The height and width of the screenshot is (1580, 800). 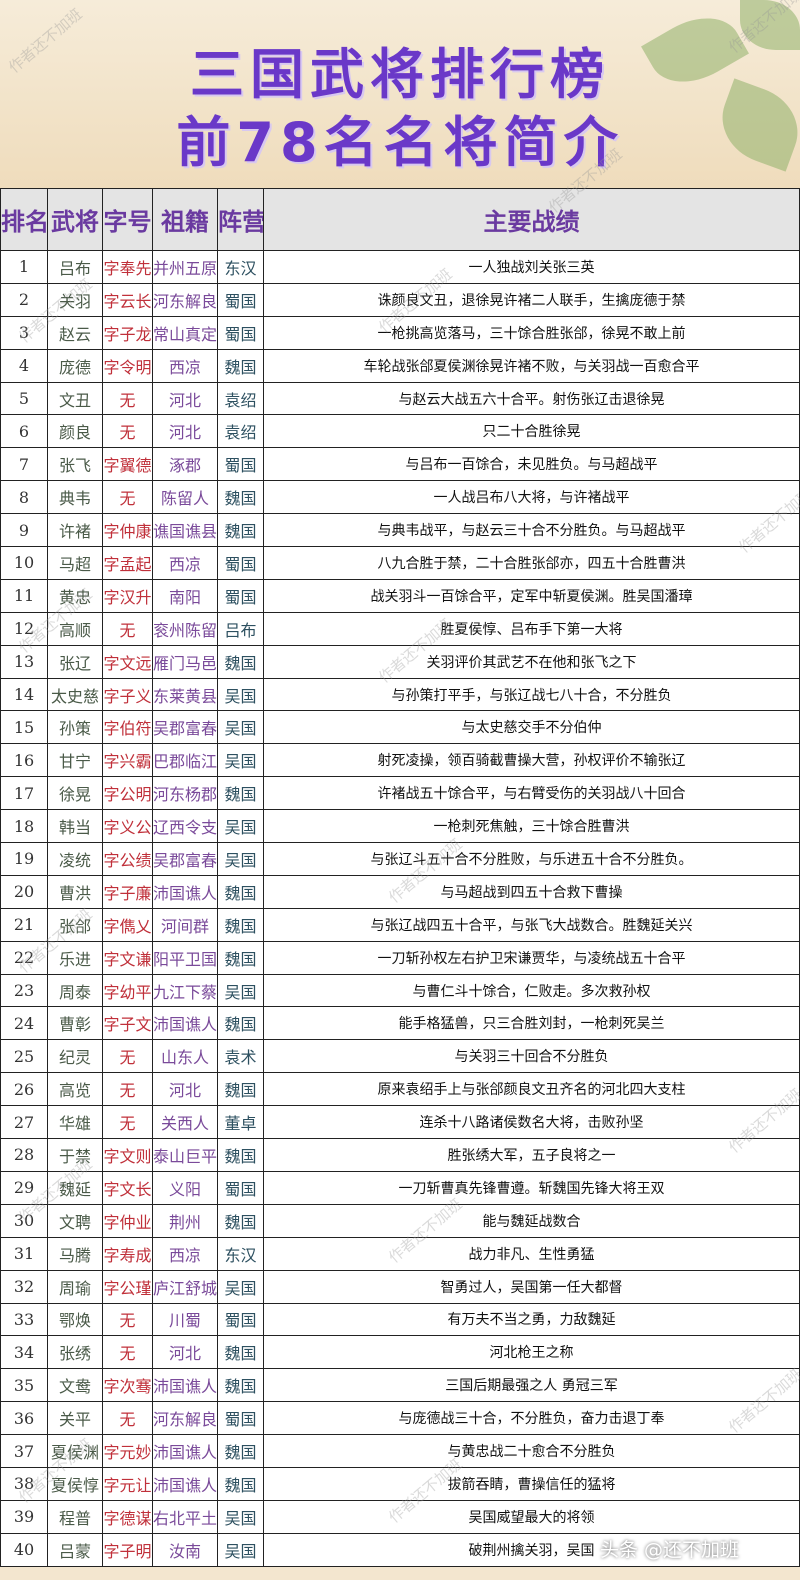 What do you see at coordinates (127, 760) in the screenshot?
I see `courtesy-name-cell: 字兴霸` at bounding box center [127, 760].